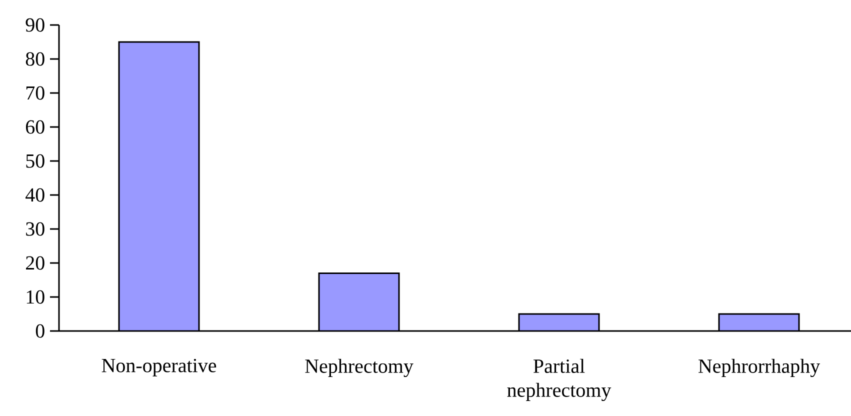  What do you see at coordinates (40, 331) in the screenshot?
I see `y-tick-label: 0` at bounding box center [40, 331].